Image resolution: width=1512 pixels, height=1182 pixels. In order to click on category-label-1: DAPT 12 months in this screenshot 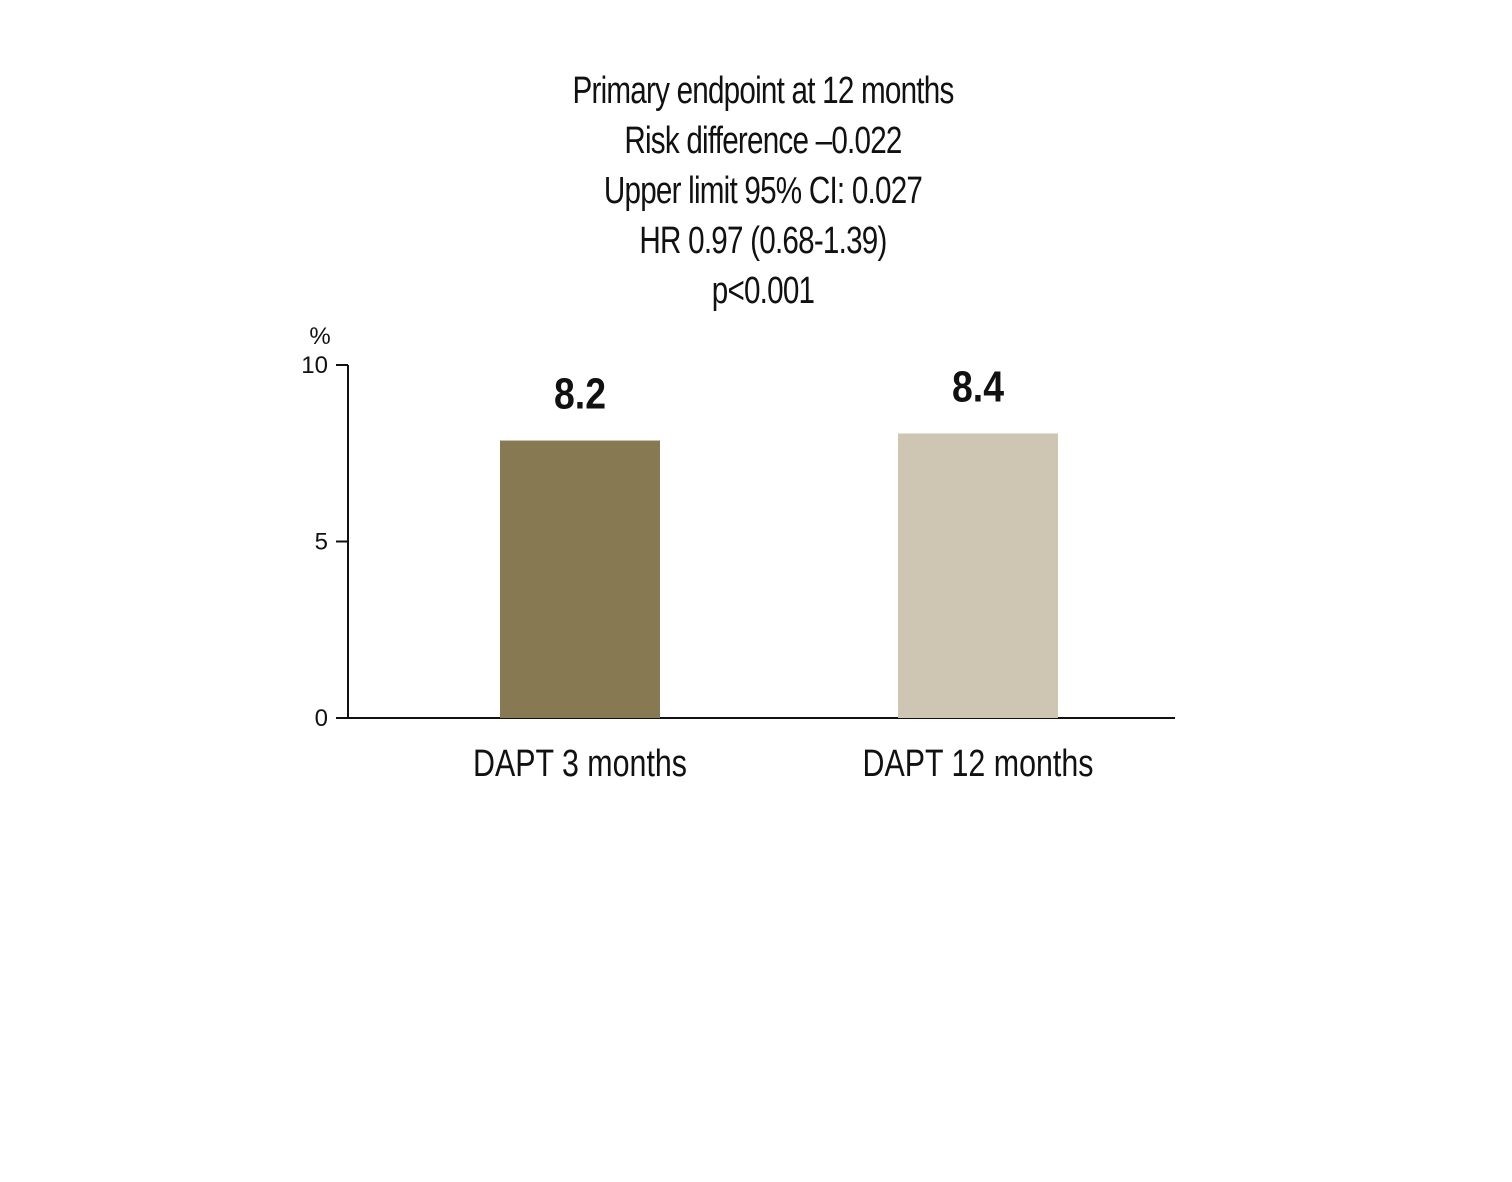, I will do `click(978, 764)`.